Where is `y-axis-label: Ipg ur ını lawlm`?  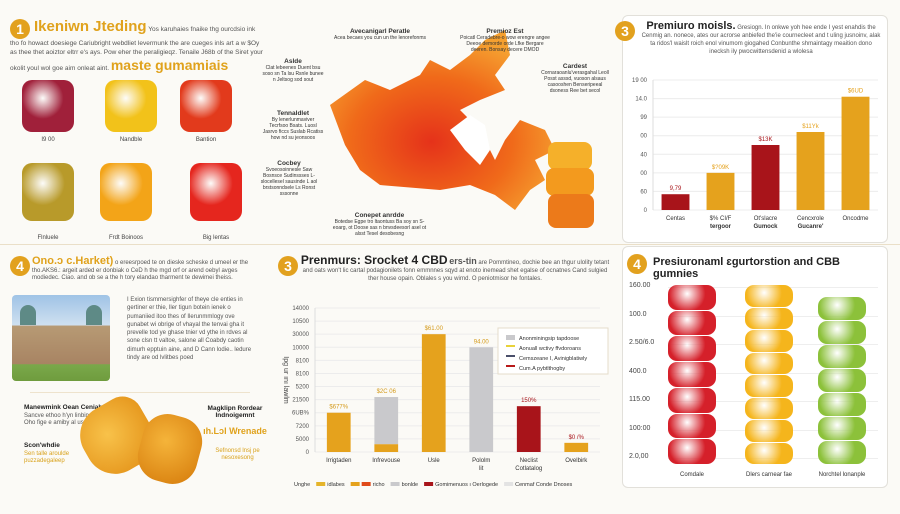 y-axis-label: Ipg ur ını lawlm is located at coordinates (285, 380).